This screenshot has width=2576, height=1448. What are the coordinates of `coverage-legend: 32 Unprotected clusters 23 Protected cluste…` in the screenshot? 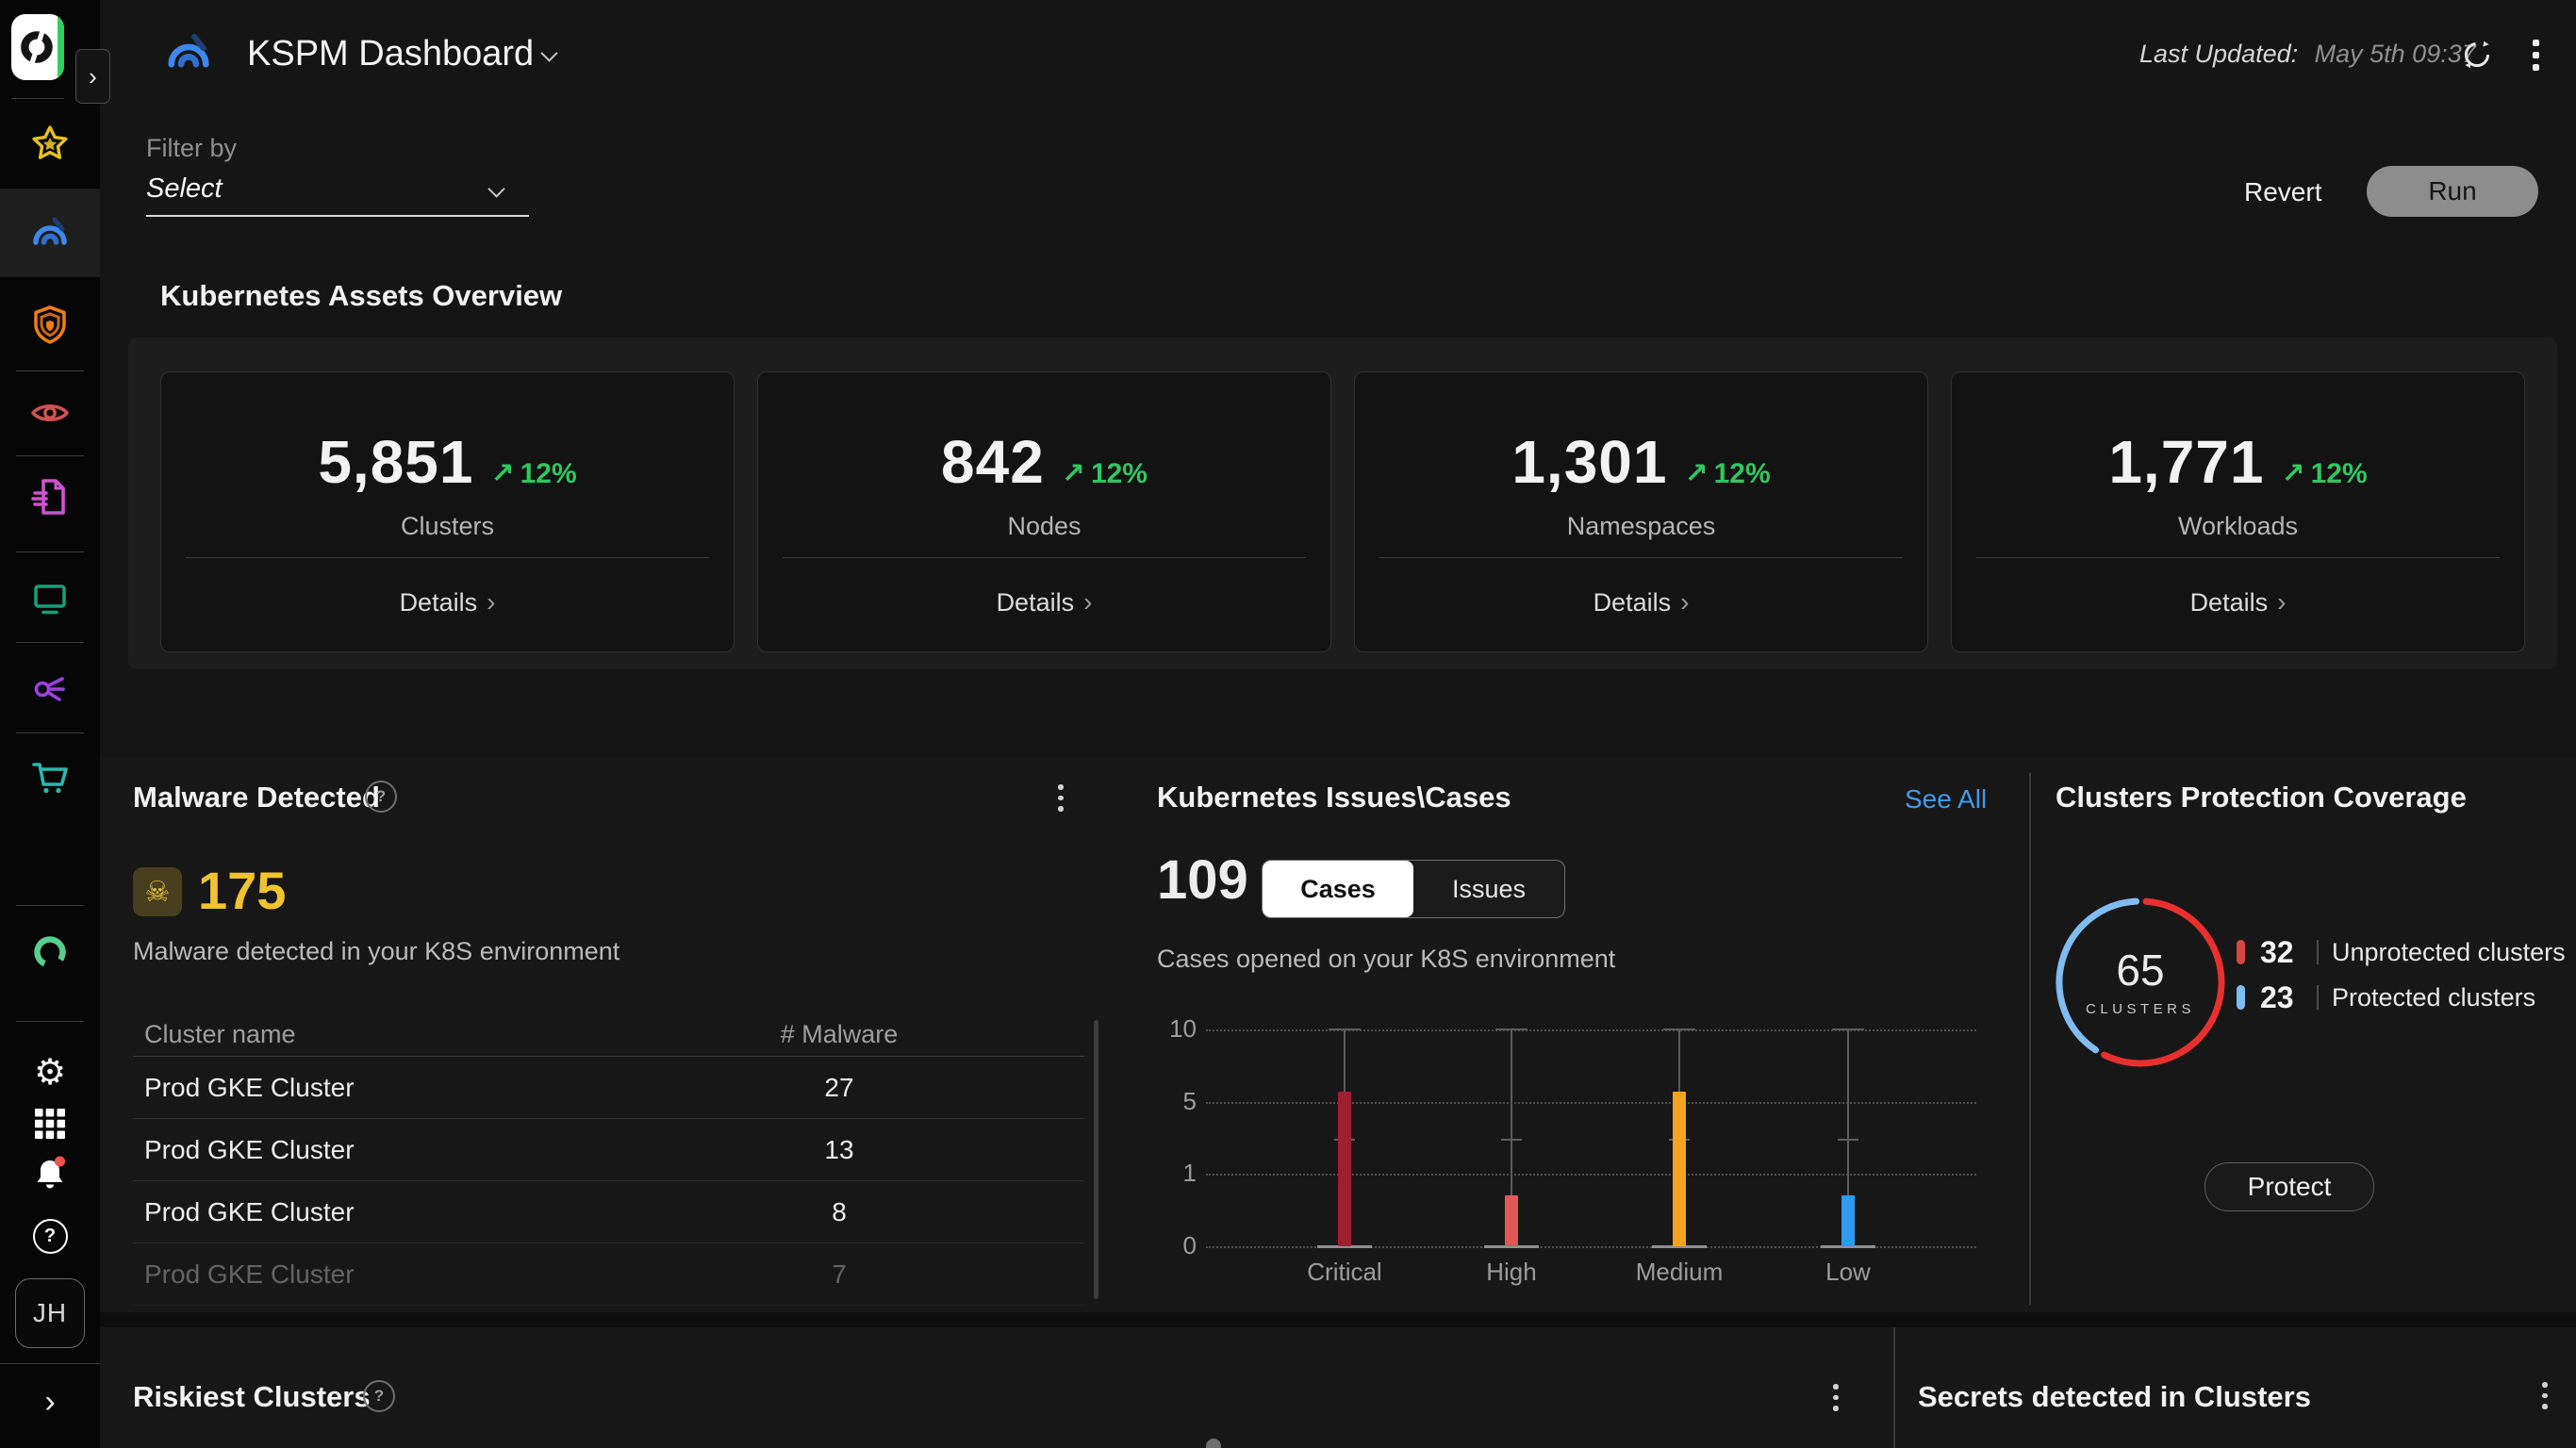 It's located at (2401, 975).